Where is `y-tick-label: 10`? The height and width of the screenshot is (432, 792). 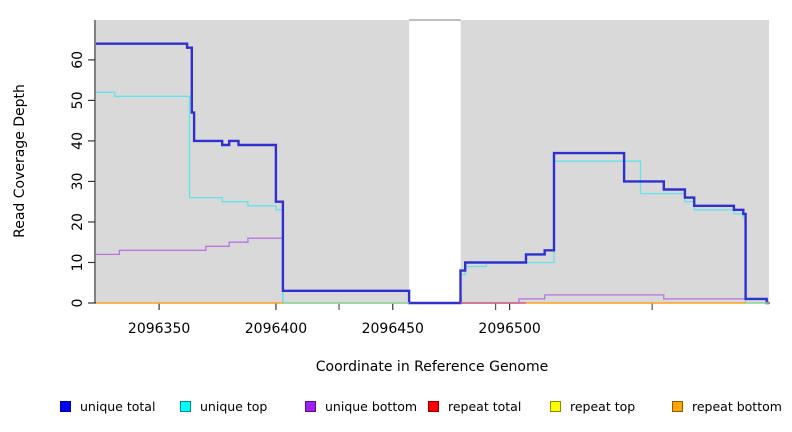 y-tick-label: 10 is located at coordinates (78, 263).